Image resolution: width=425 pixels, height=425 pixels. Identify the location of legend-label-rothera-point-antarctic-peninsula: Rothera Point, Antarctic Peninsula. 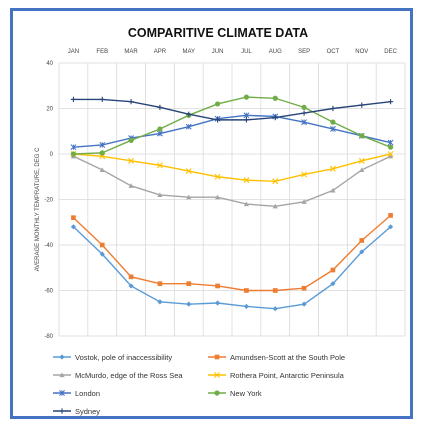
(287, 375).